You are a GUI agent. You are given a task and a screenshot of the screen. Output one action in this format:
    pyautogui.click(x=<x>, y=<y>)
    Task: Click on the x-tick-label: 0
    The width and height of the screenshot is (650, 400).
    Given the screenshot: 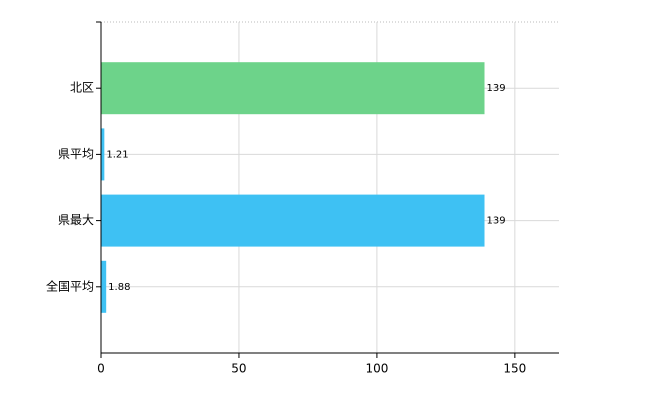 What is the action you would take?
    pyautogui.click(x=101, y=369)
    